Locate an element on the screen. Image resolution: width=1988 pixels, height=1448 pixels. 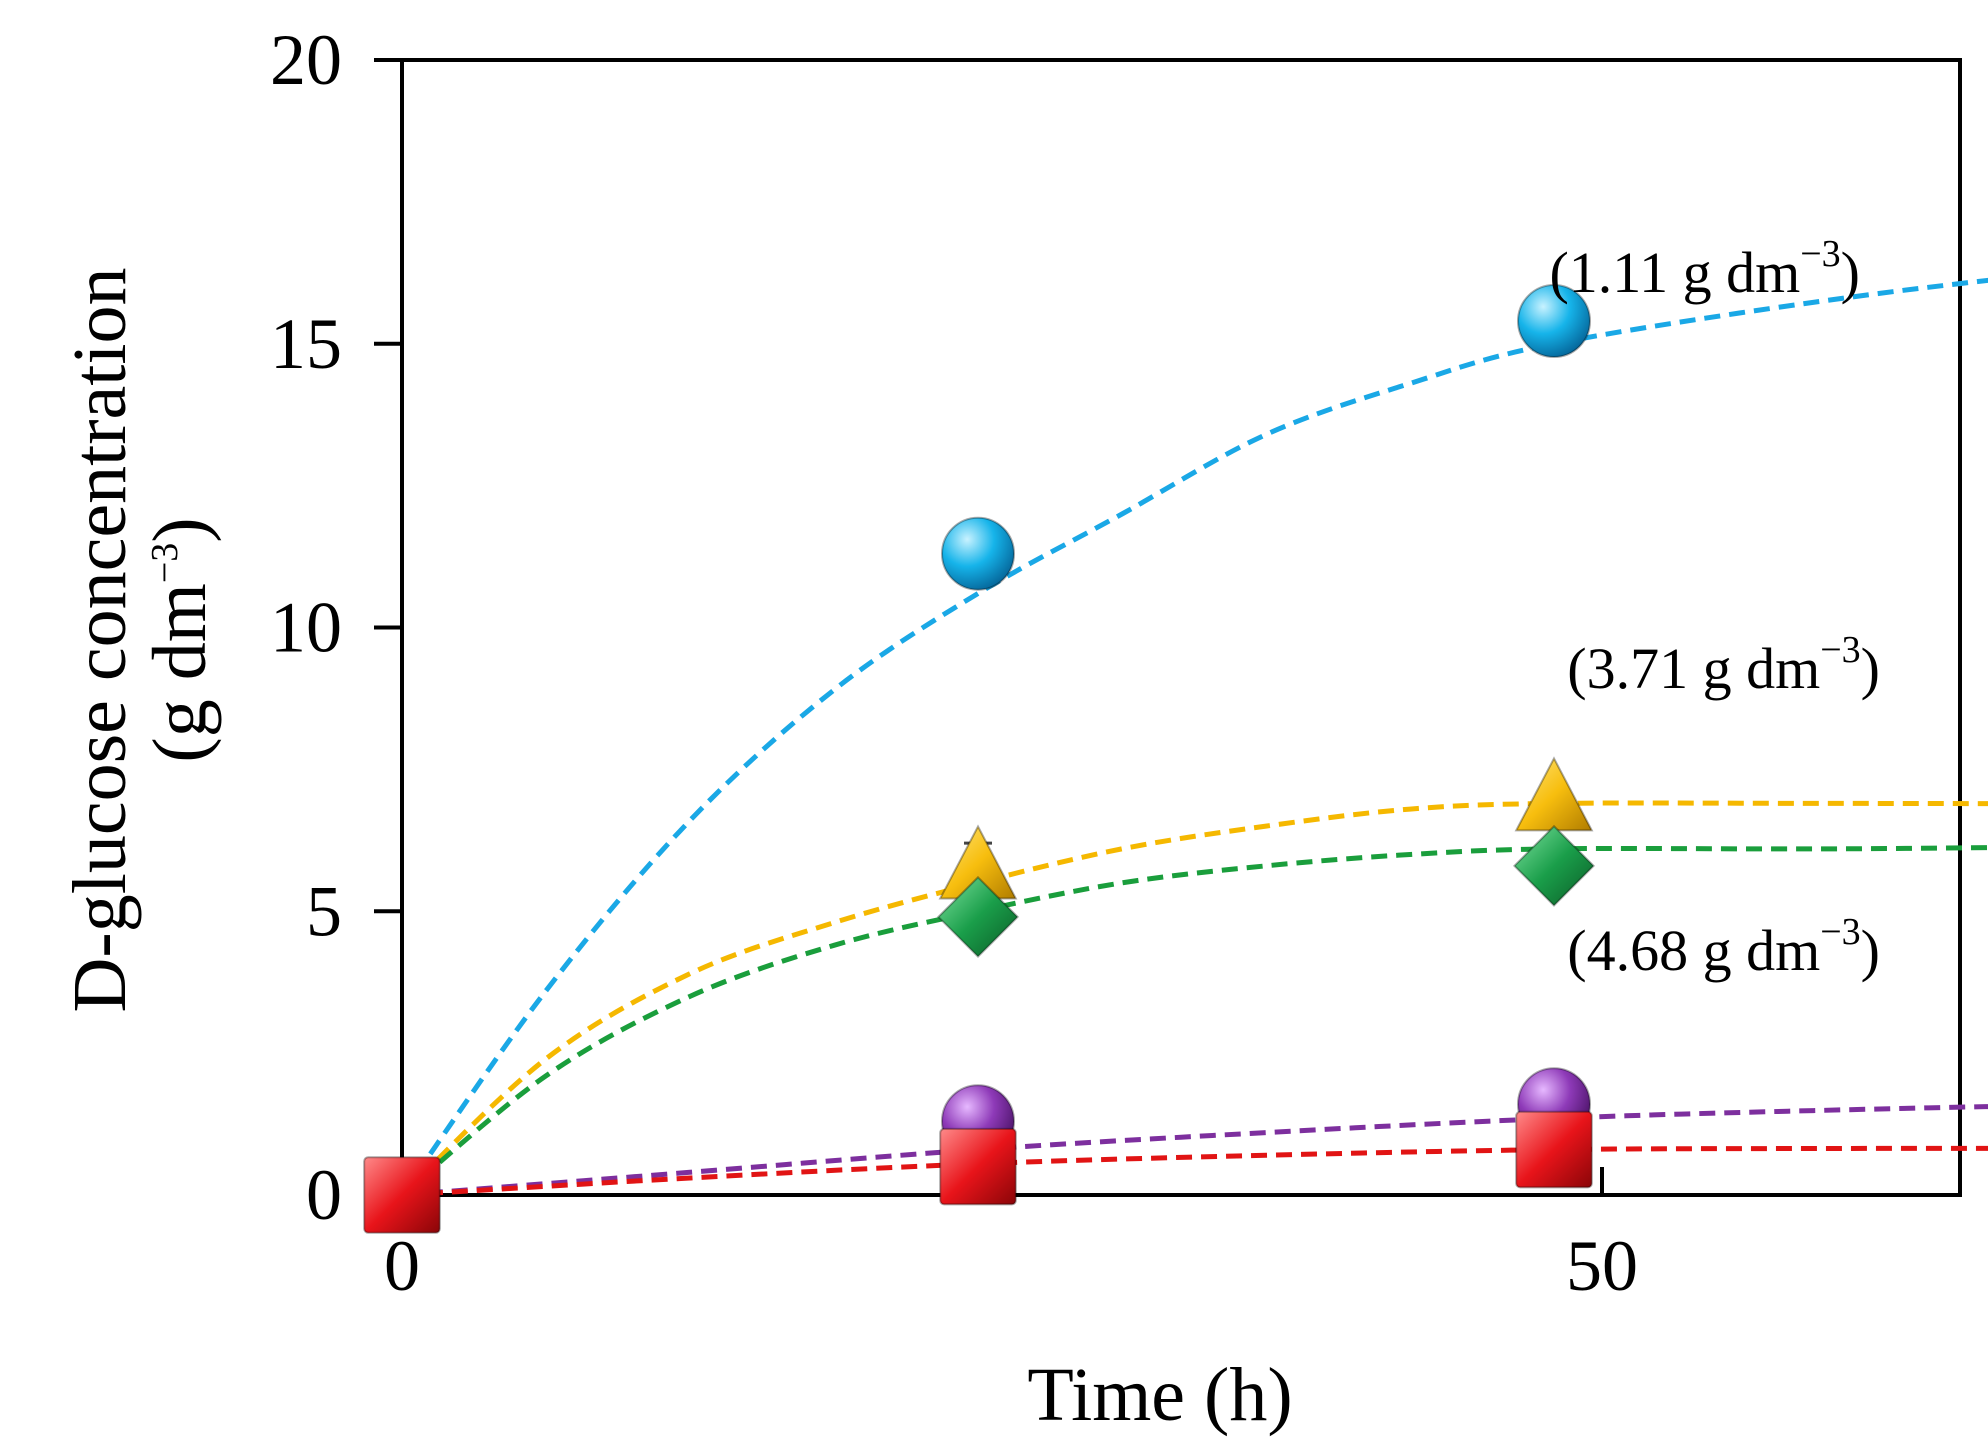
x-axis-title: Time (h) is located at coordinates (1159, 1395).